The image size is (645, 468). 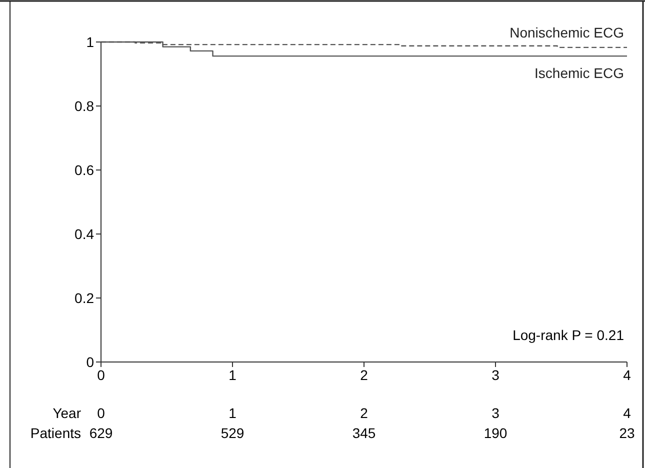 I want to click on text: 23, so click(x=627, y=433).